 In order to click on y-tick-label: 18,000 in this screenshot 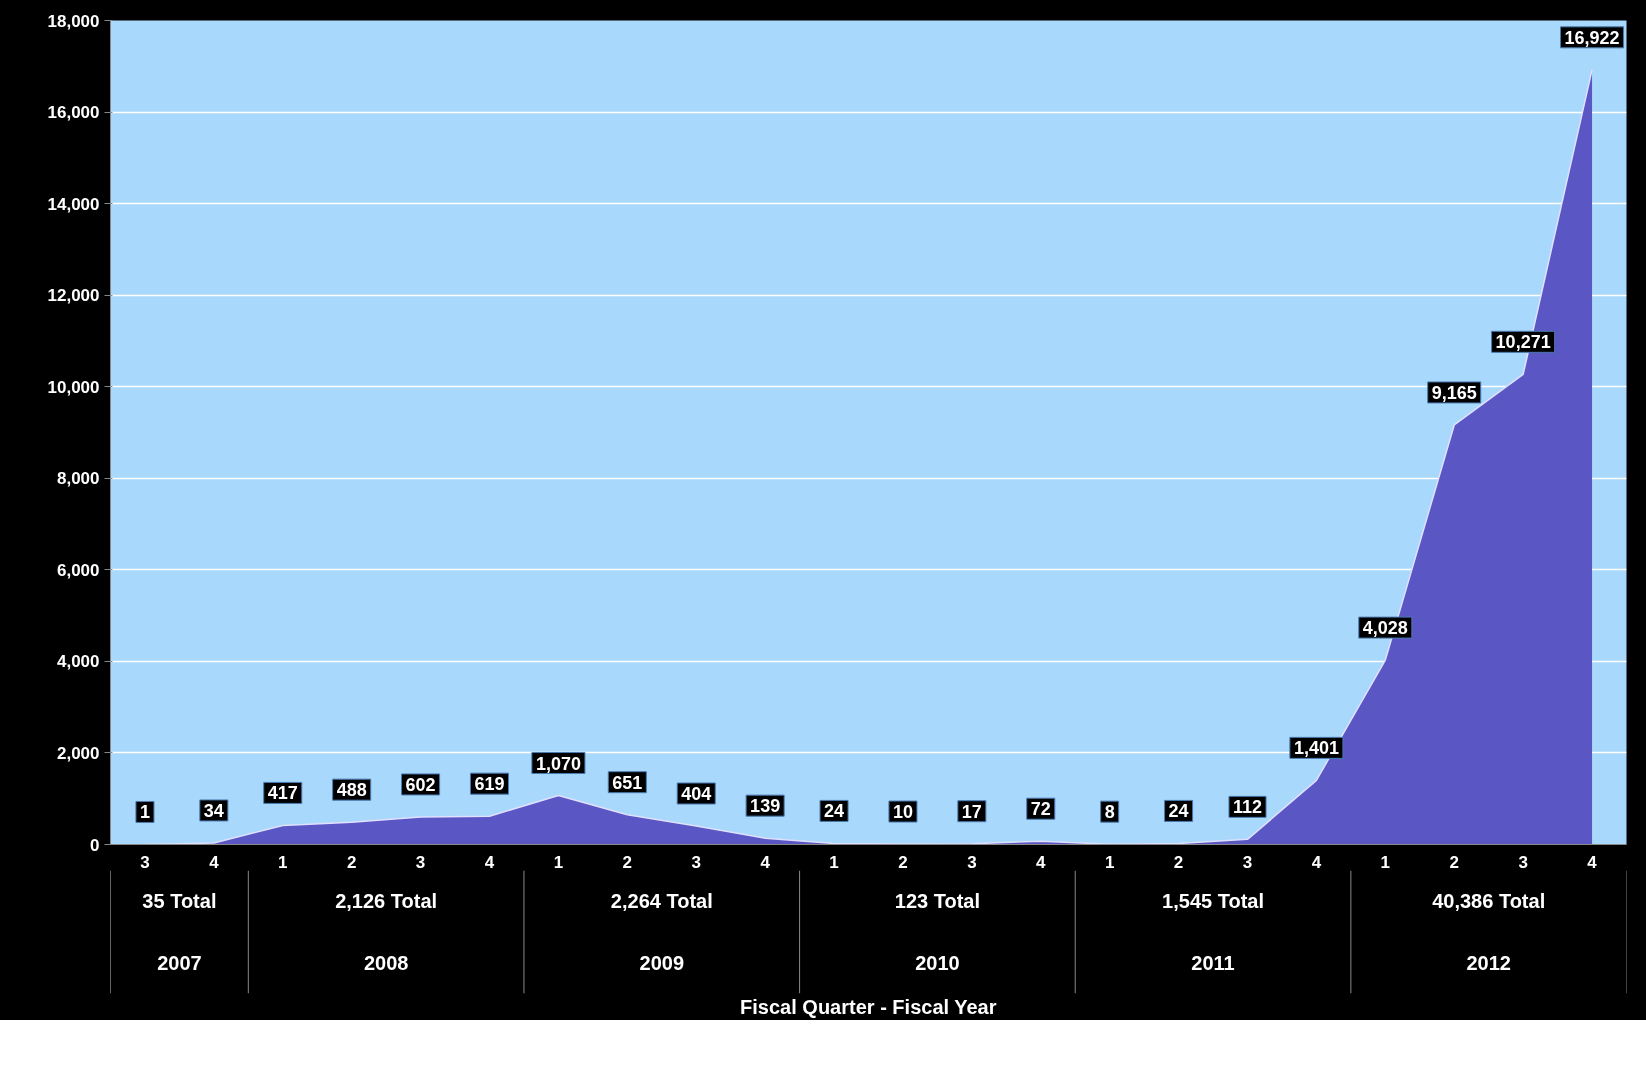, I will do `click(73, 21)`.